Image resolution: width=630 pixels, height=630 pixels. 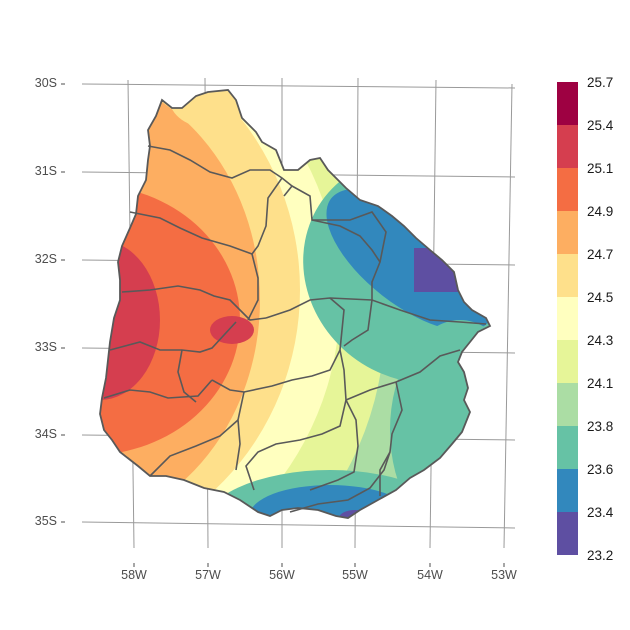 I want to click on y-tick-label: 35S, so click(x=45, y=521).